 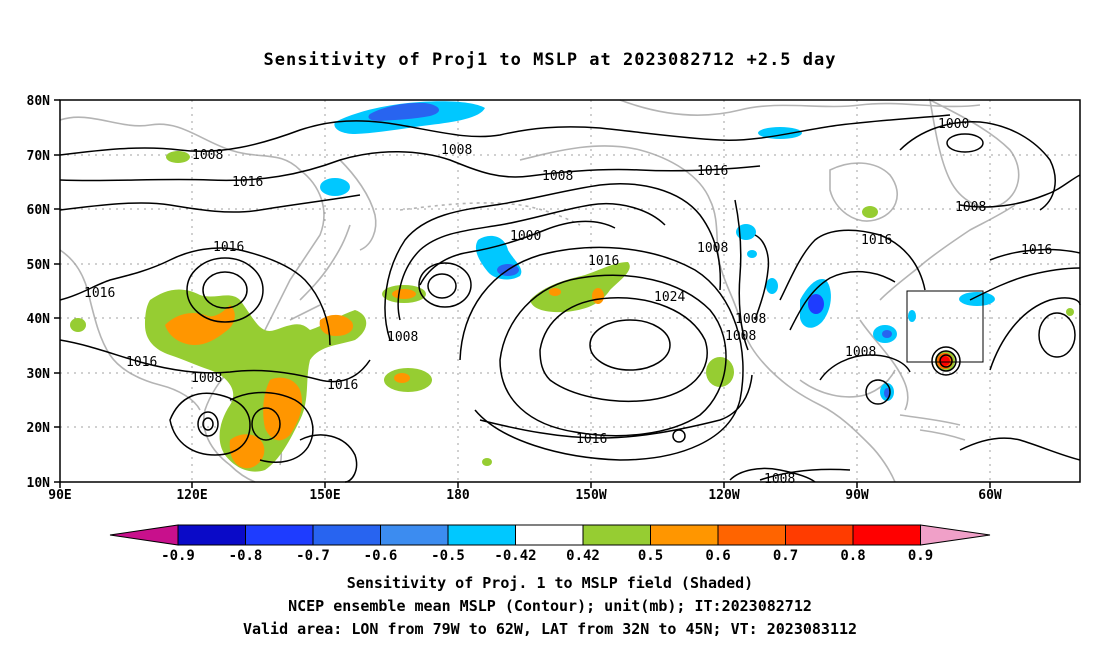 What do you see at coordinates (39, 265) in the screenshot?
I see `lat-label: 50N` at bounding box center [39, 265].